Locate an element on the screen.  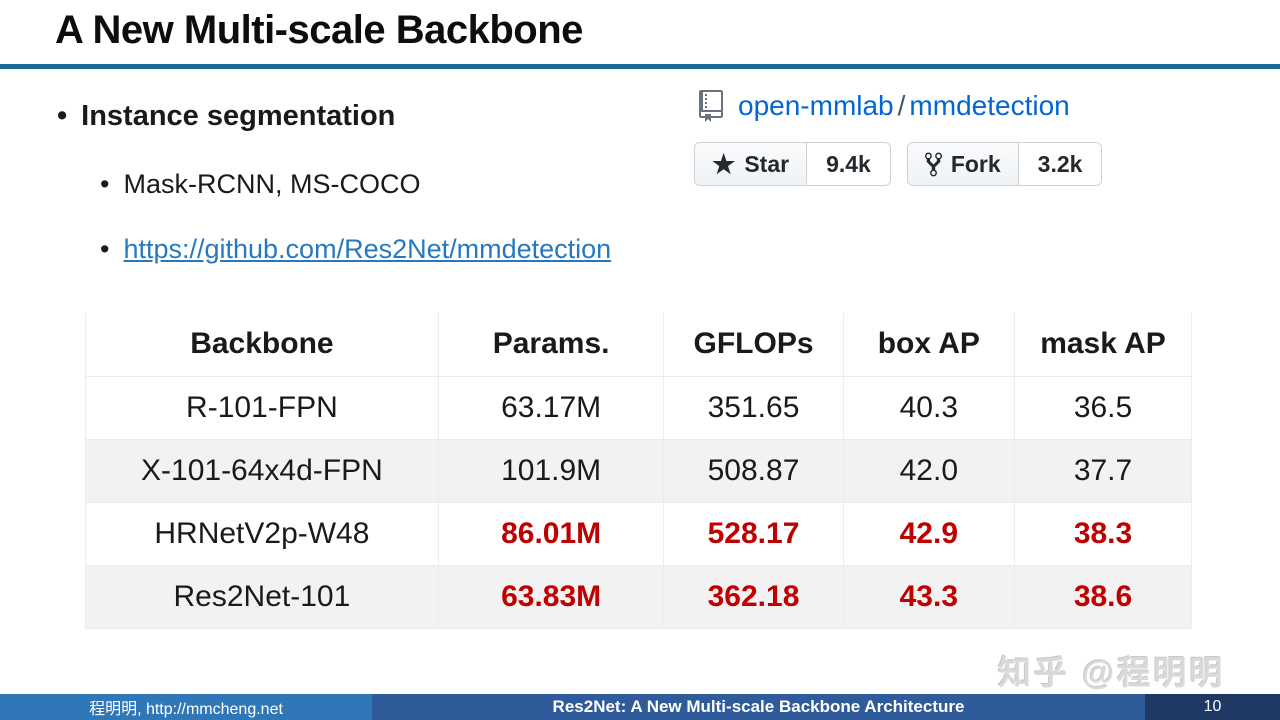
backbone-cell: Res2Net-101 is located at coordinates (262, 597).